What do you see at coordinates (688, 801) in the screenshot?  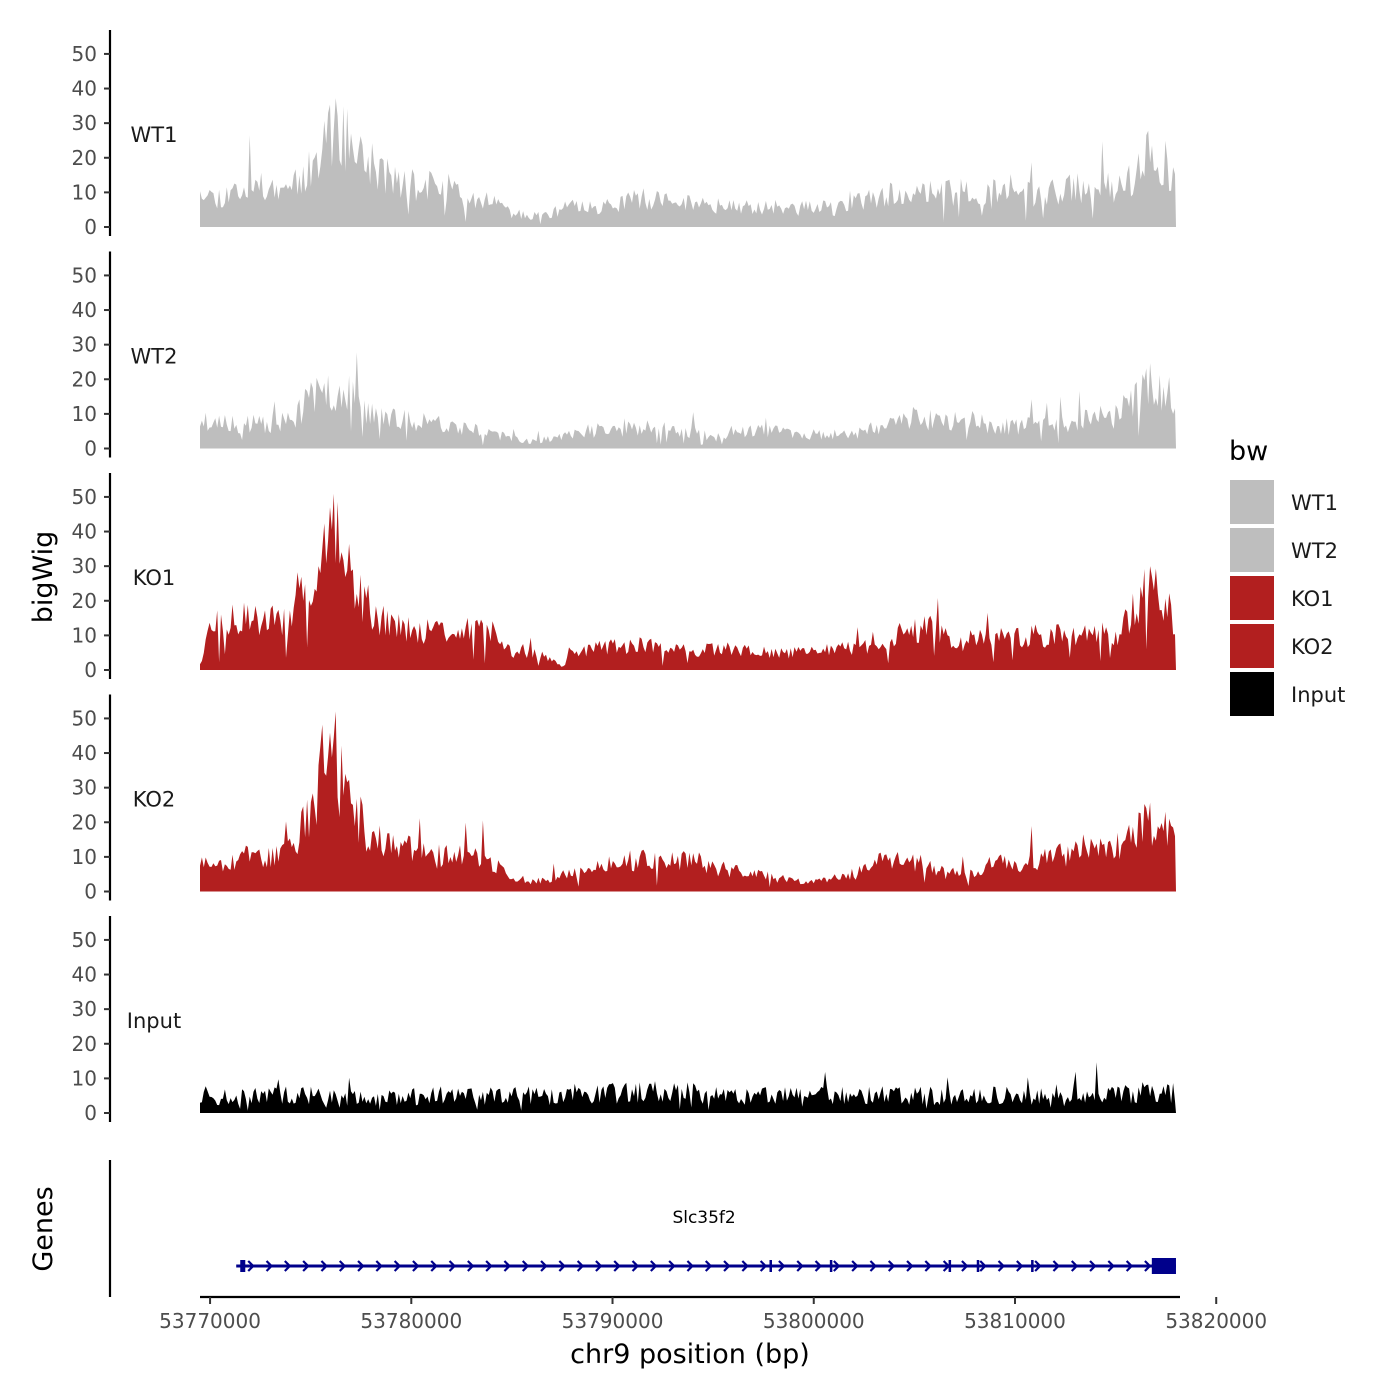 I see `coverage-area-ko2` at bounding box center [688, 801].